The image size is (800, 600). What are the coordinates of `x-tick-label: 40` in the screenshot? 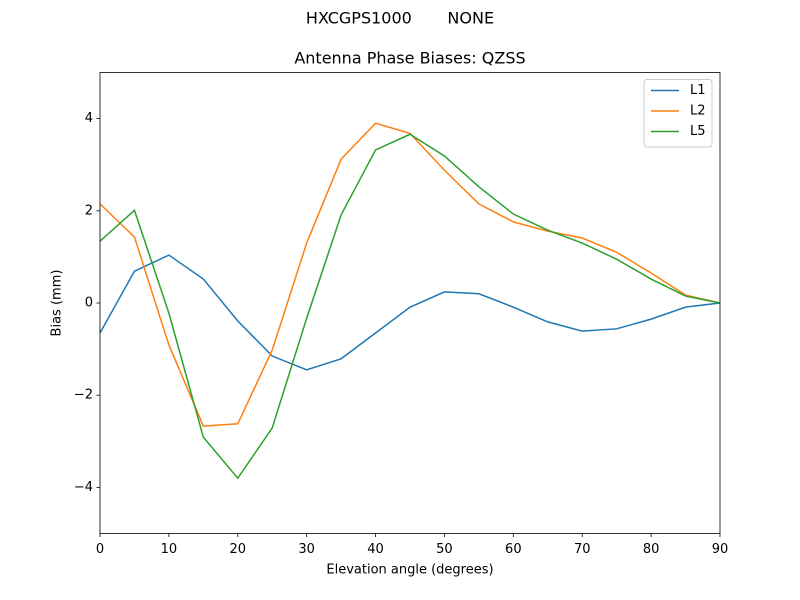 It's located at (375, 549).